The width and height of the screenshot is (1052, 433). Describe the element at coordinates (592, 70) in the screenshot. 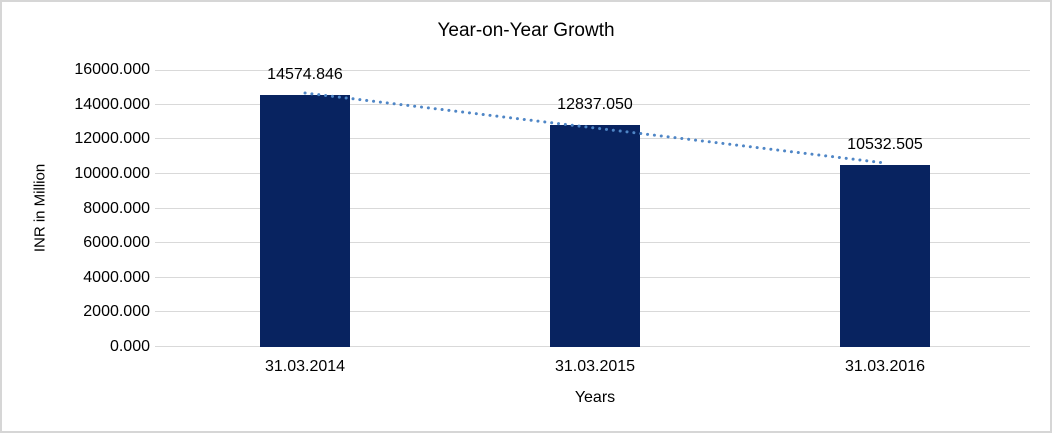

I see `gridline` at that location.